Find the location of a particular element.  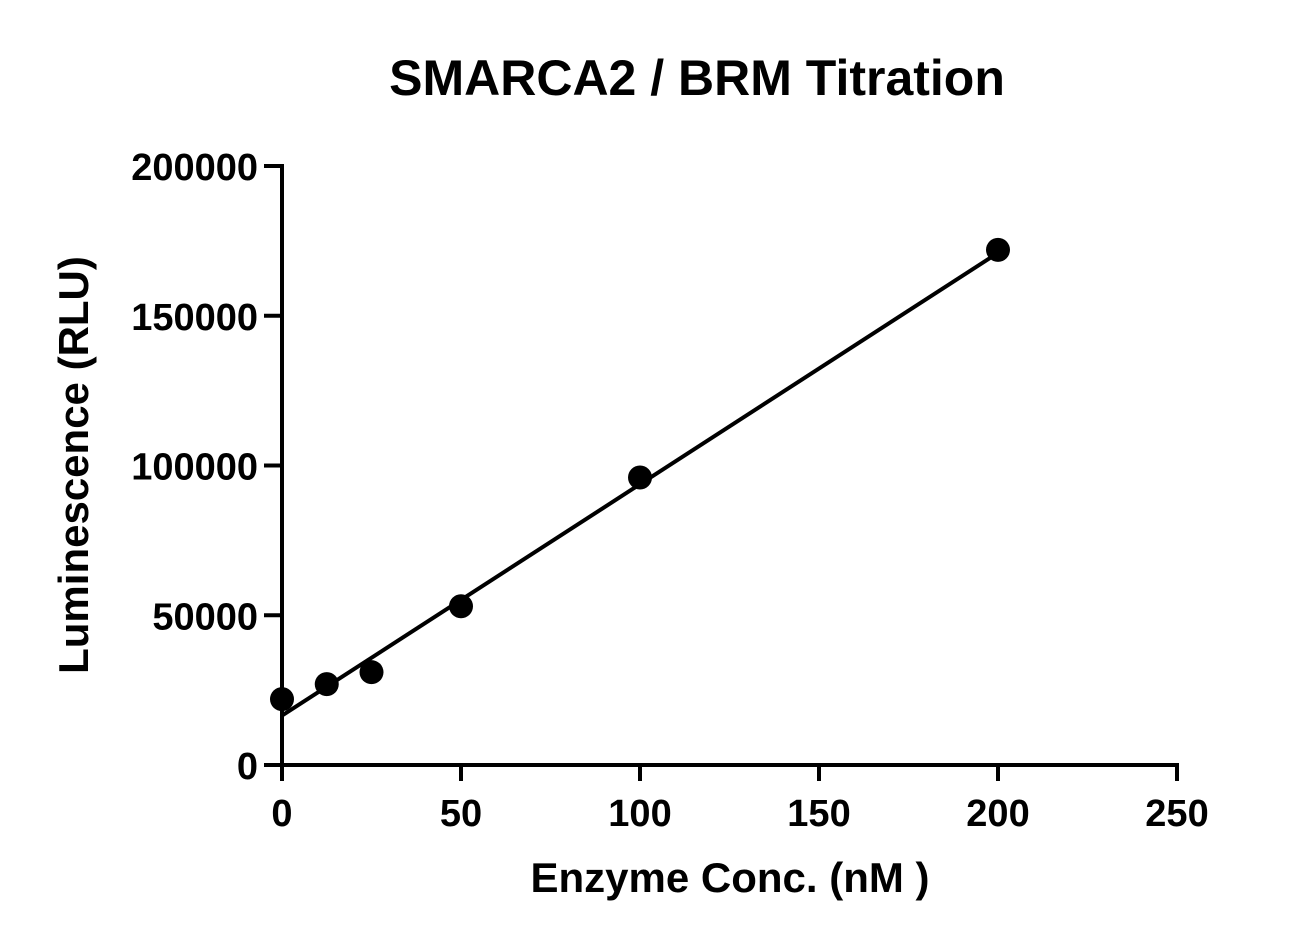

y-axis-label: Luminescence (RLU) is located at coordinates (73, 465).